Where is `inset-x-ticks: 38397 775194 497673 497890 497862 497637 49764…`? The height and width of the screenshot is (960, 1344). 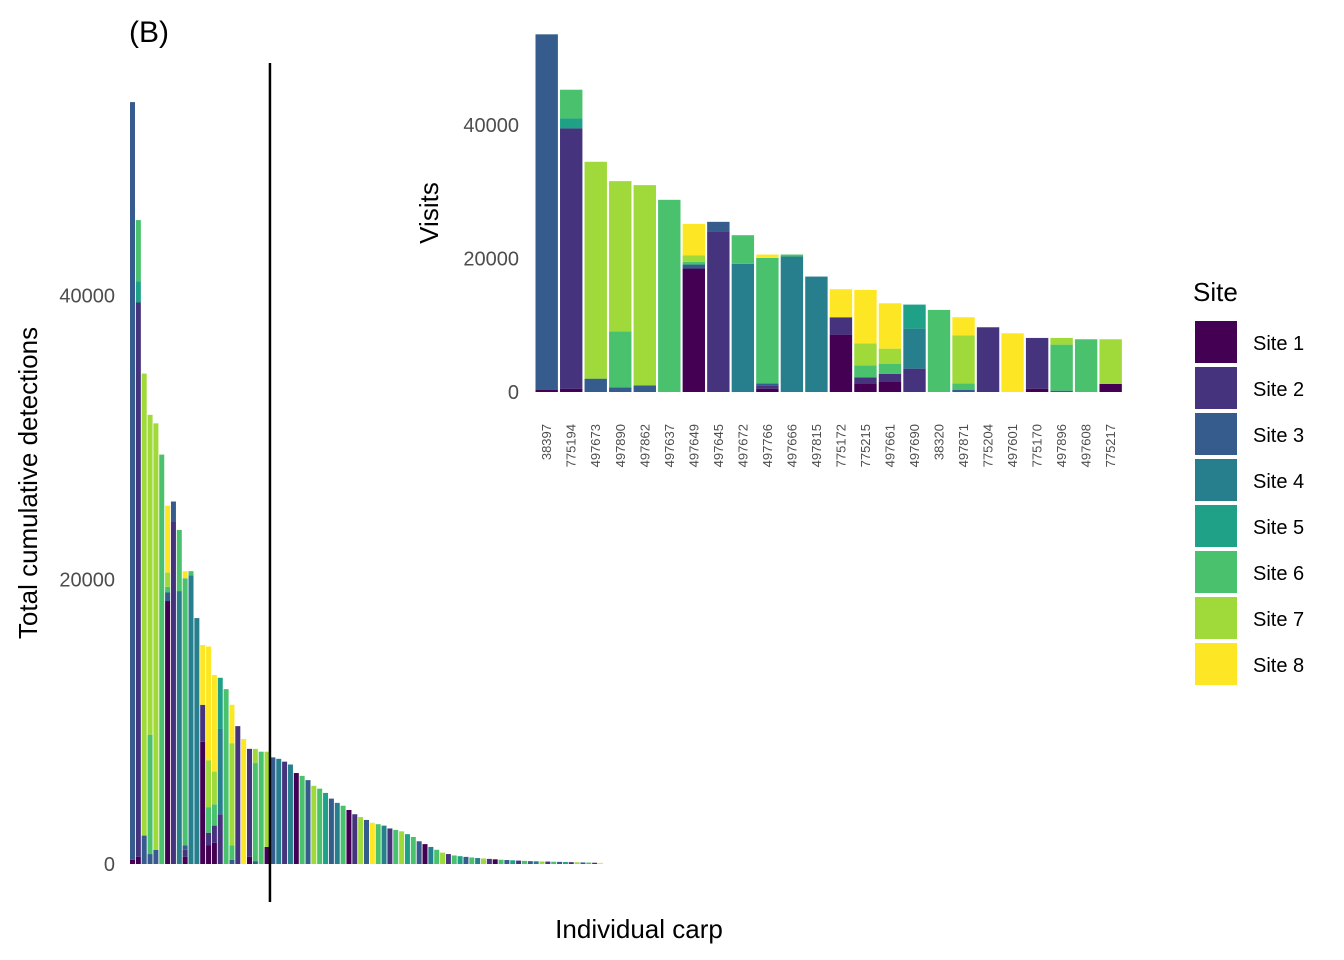 inset-x-ticks: 38397 775194 497673 497890 497862 497637 49764… is located at coordinates (828, 445).